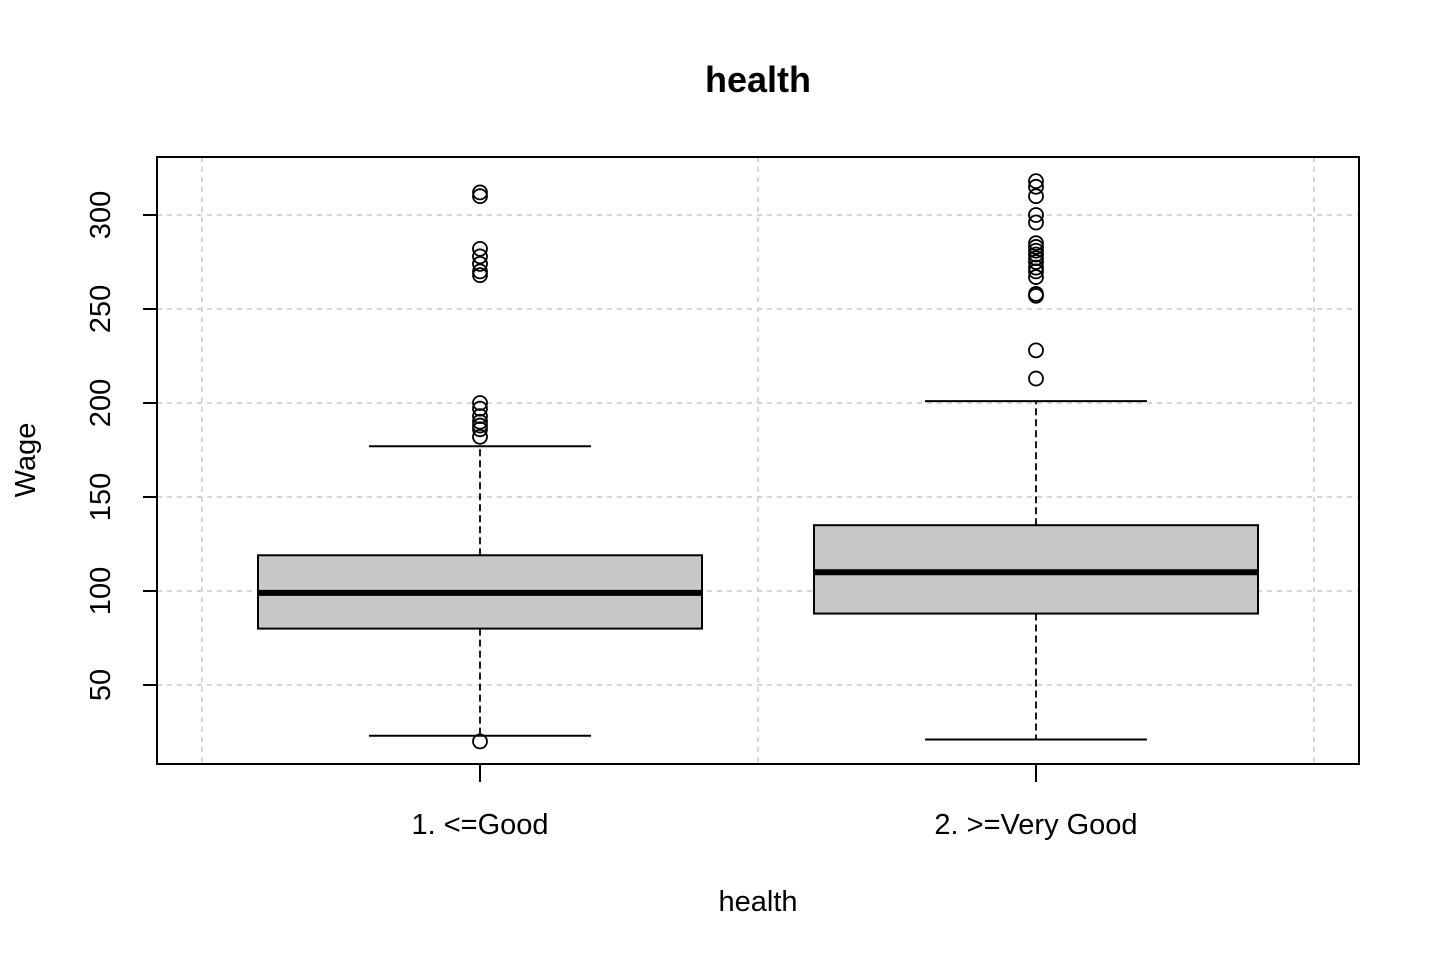 The image size is (1440, 960). What do you see at coordinates (101, 497) in the screenshot?
I see `y-tick-label: 150` at bounding box center [101, 497].